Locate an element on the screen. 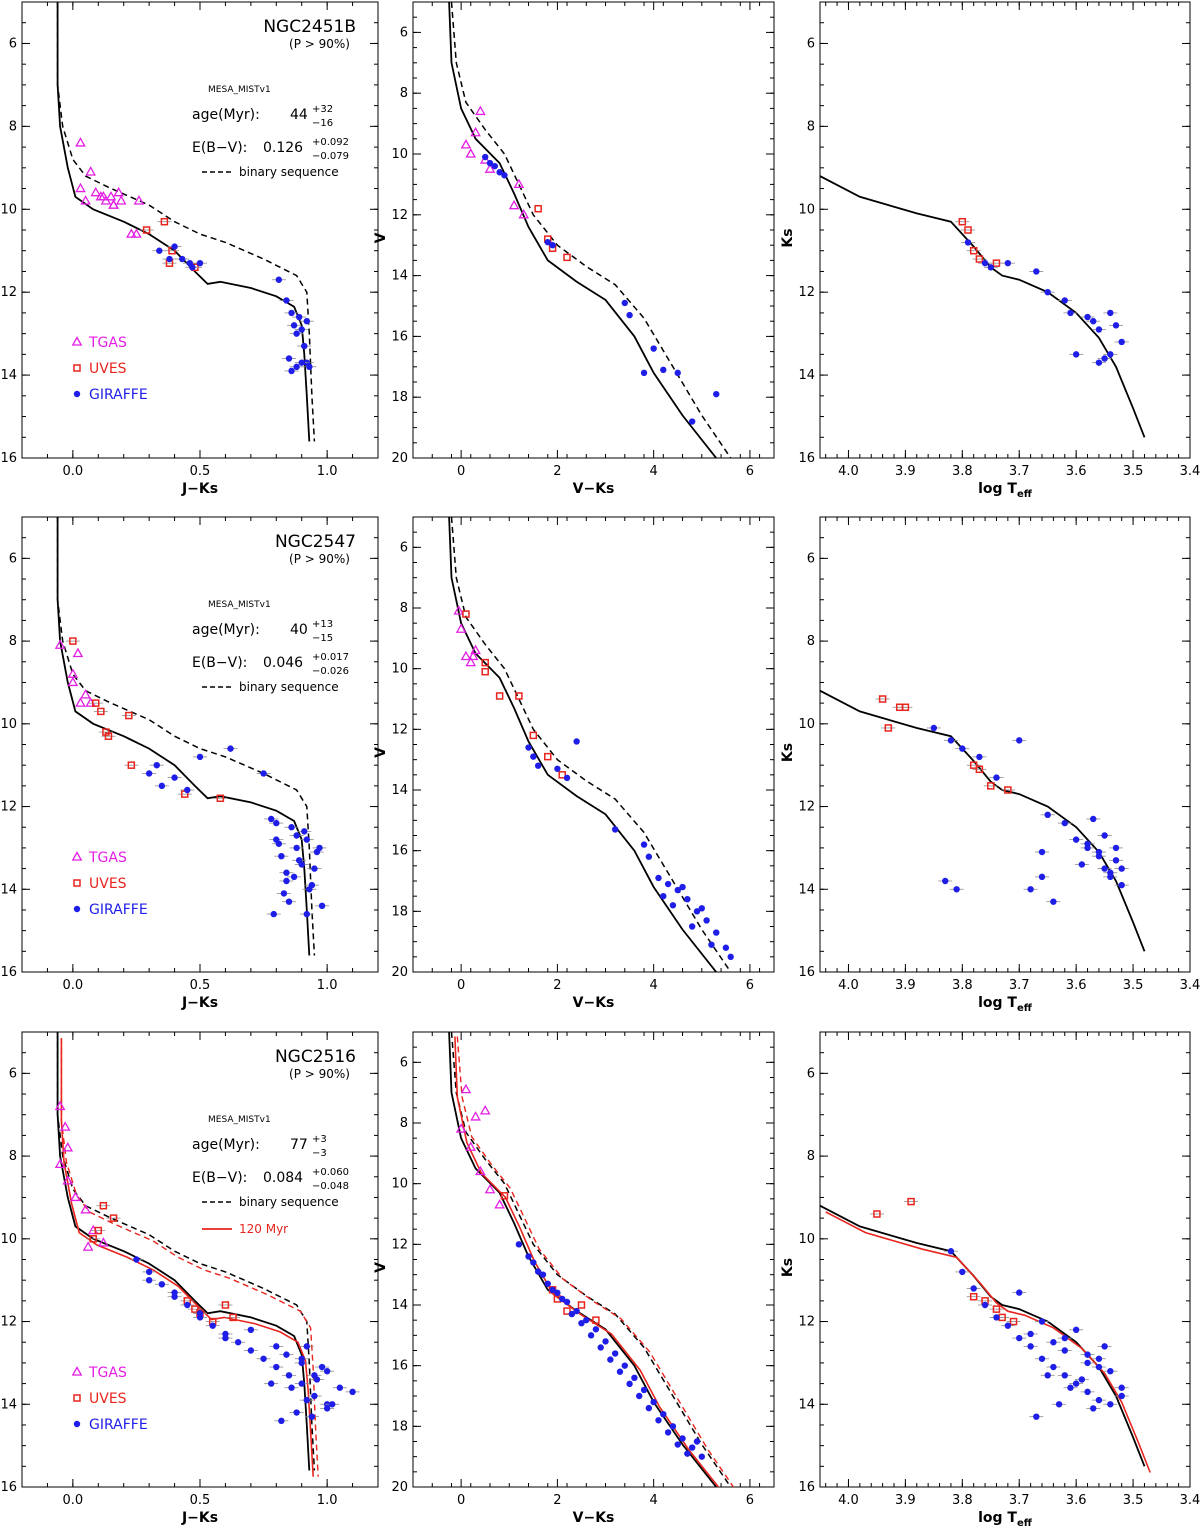 The width and height of the screenshot is (1200, 1533). x-axis-label: J−Ks is located at coordinates (199, 489).